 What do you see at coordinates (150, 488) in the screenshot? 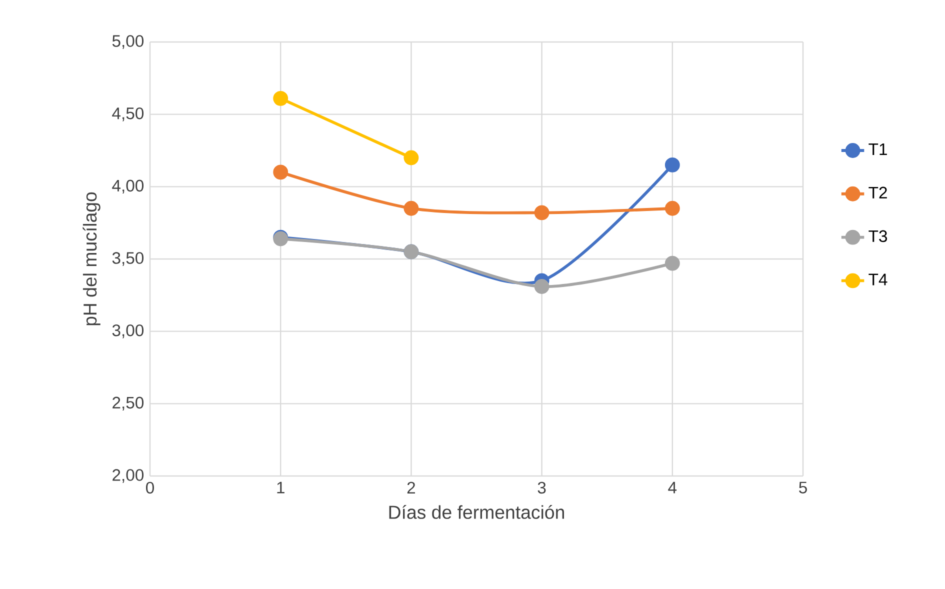
I see `x-tick-label: 0` at bounding box center [150, 488].